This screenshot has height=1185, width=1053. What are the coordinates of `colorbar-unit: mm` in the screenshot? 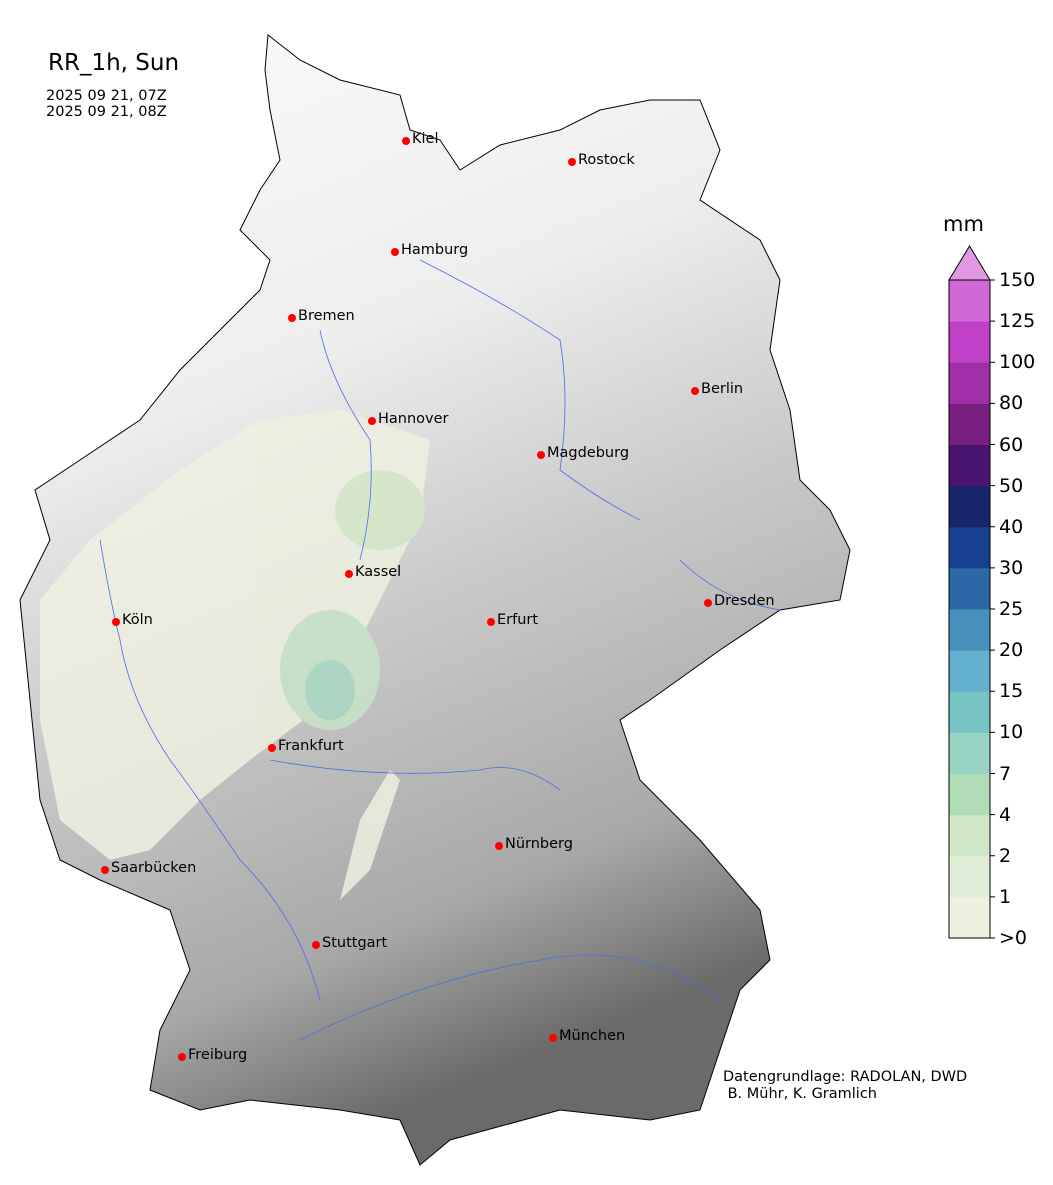 It's located at (963, 224).